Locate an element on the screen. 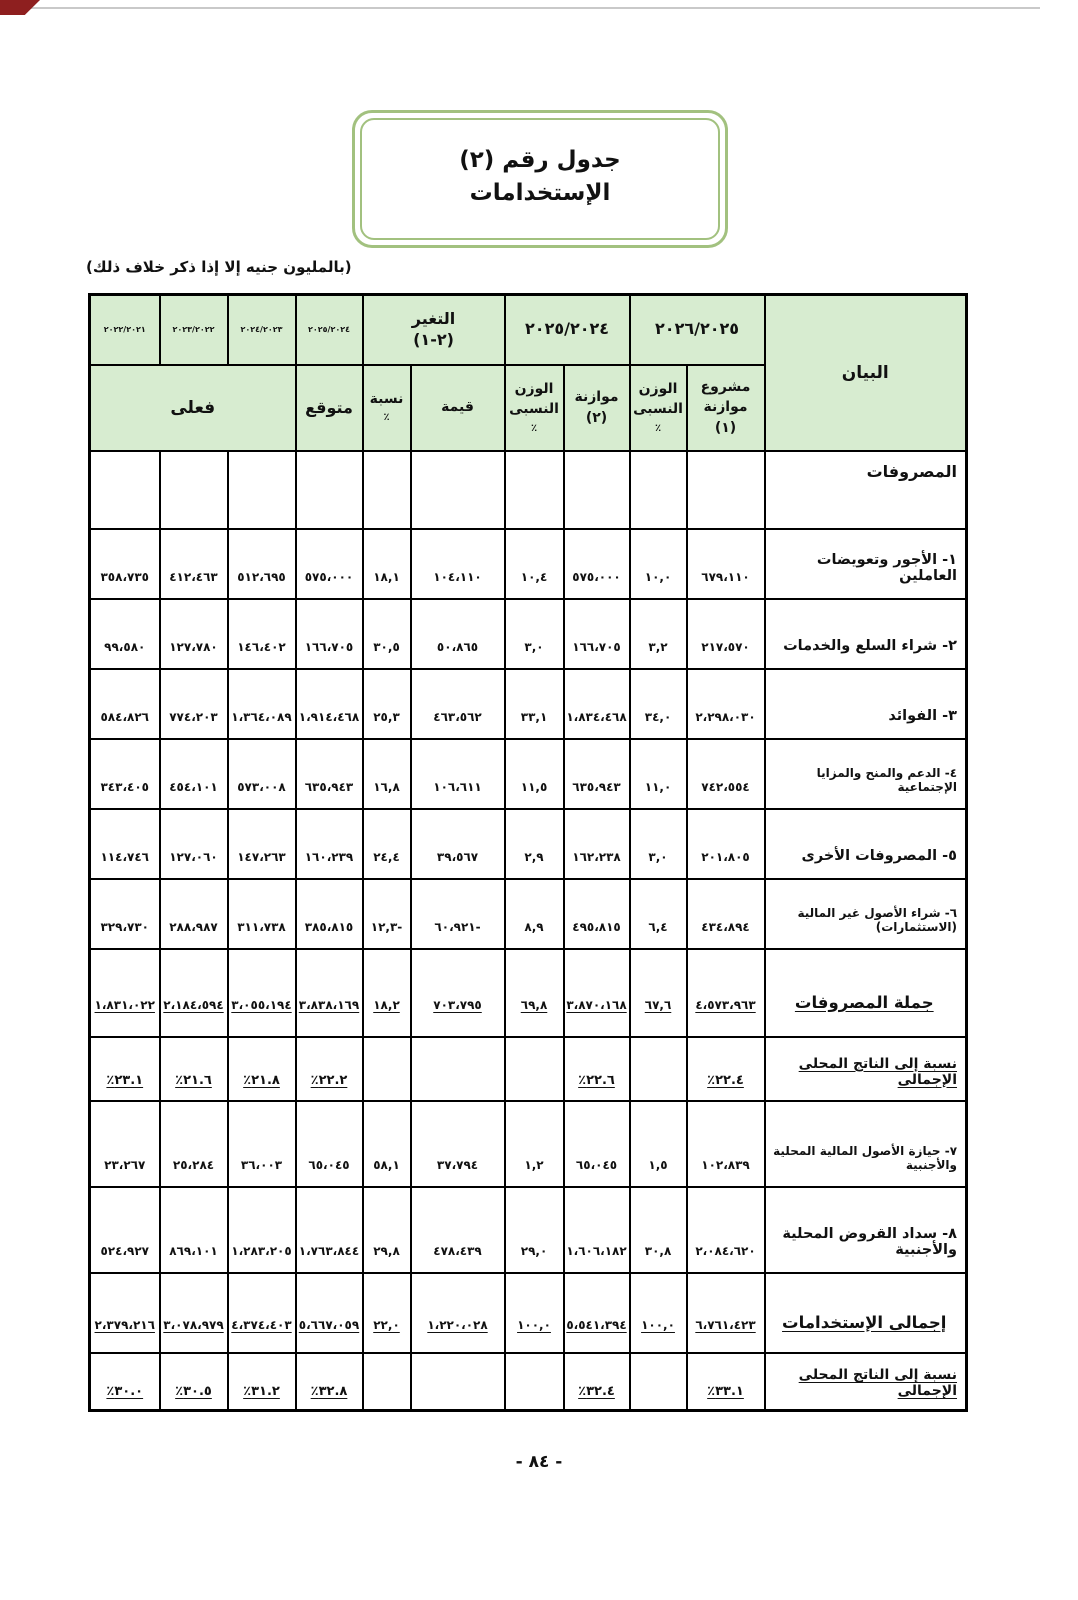 This screenshot has height=1600, width=1078. cell-value: ٢٩,٨ is located at coordinates (386, 1229).